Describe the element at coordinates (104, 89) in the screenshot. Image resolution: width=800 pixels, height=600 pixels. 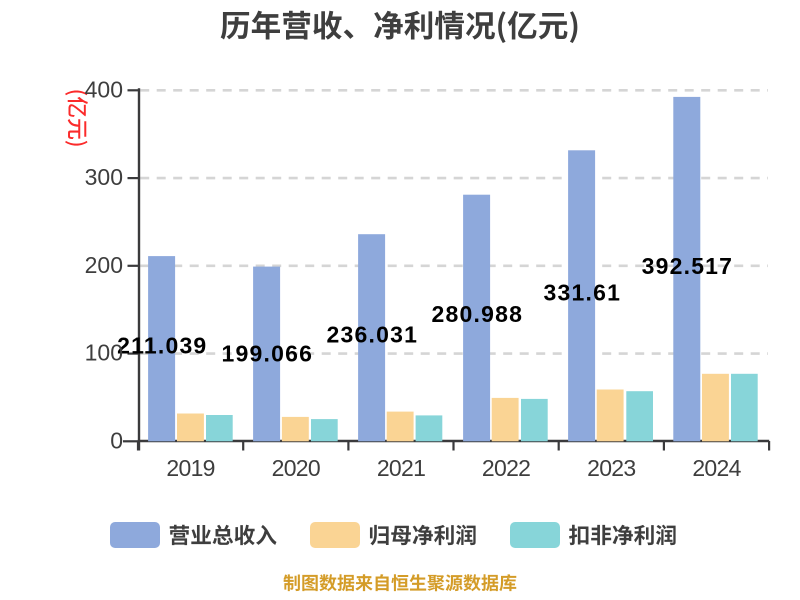
I see `svg-text: 400` at that location.